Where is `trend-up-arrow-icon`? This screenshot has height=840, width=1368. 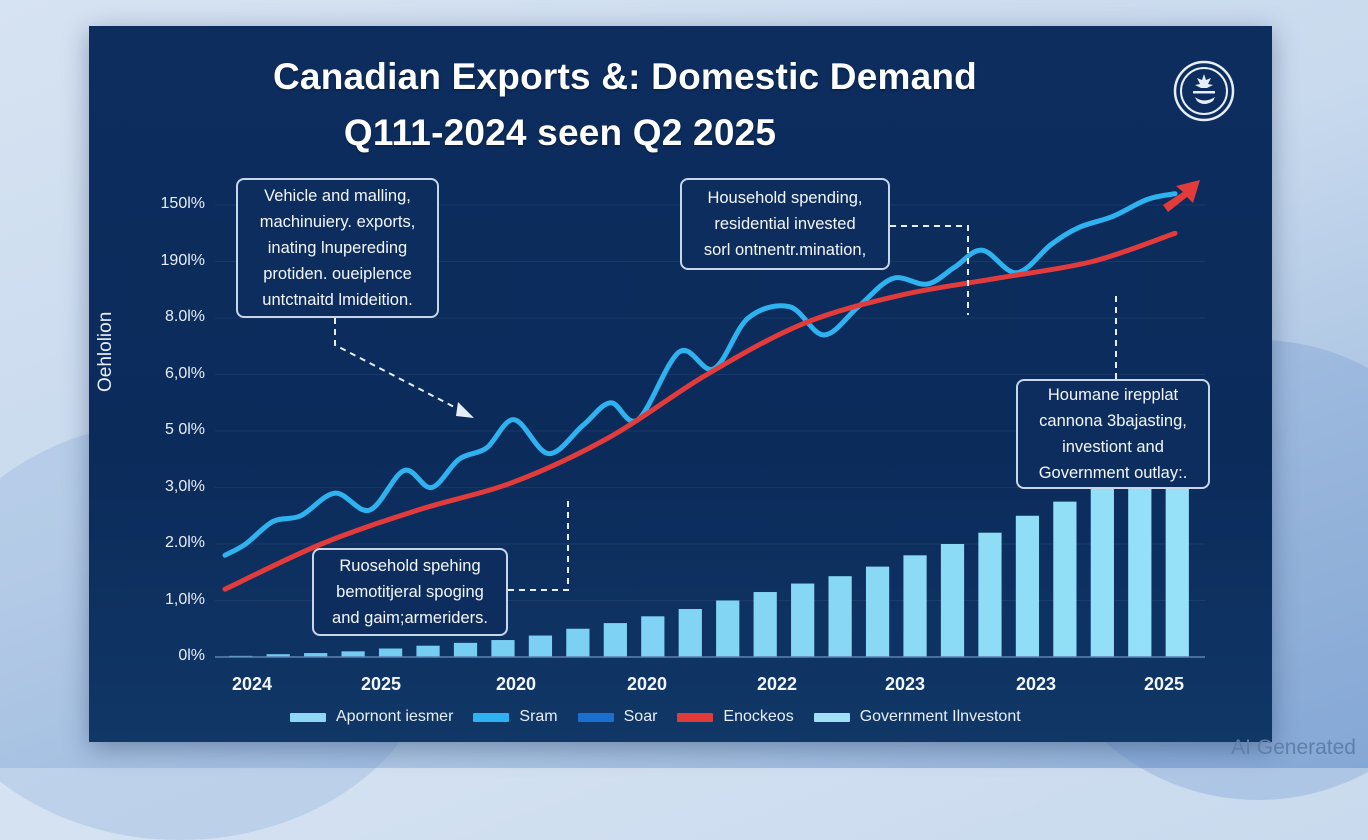 trend-up-arrow-icon is located at coordinates (1181, 196).